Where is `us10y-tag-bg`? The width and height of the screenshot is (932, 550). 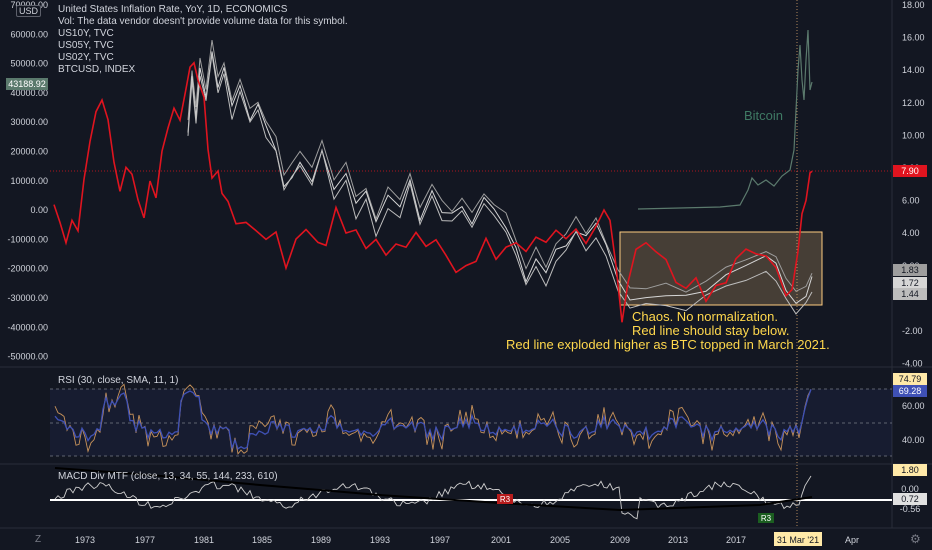
us10y-tag-bg is located at coordinates (910, 270).